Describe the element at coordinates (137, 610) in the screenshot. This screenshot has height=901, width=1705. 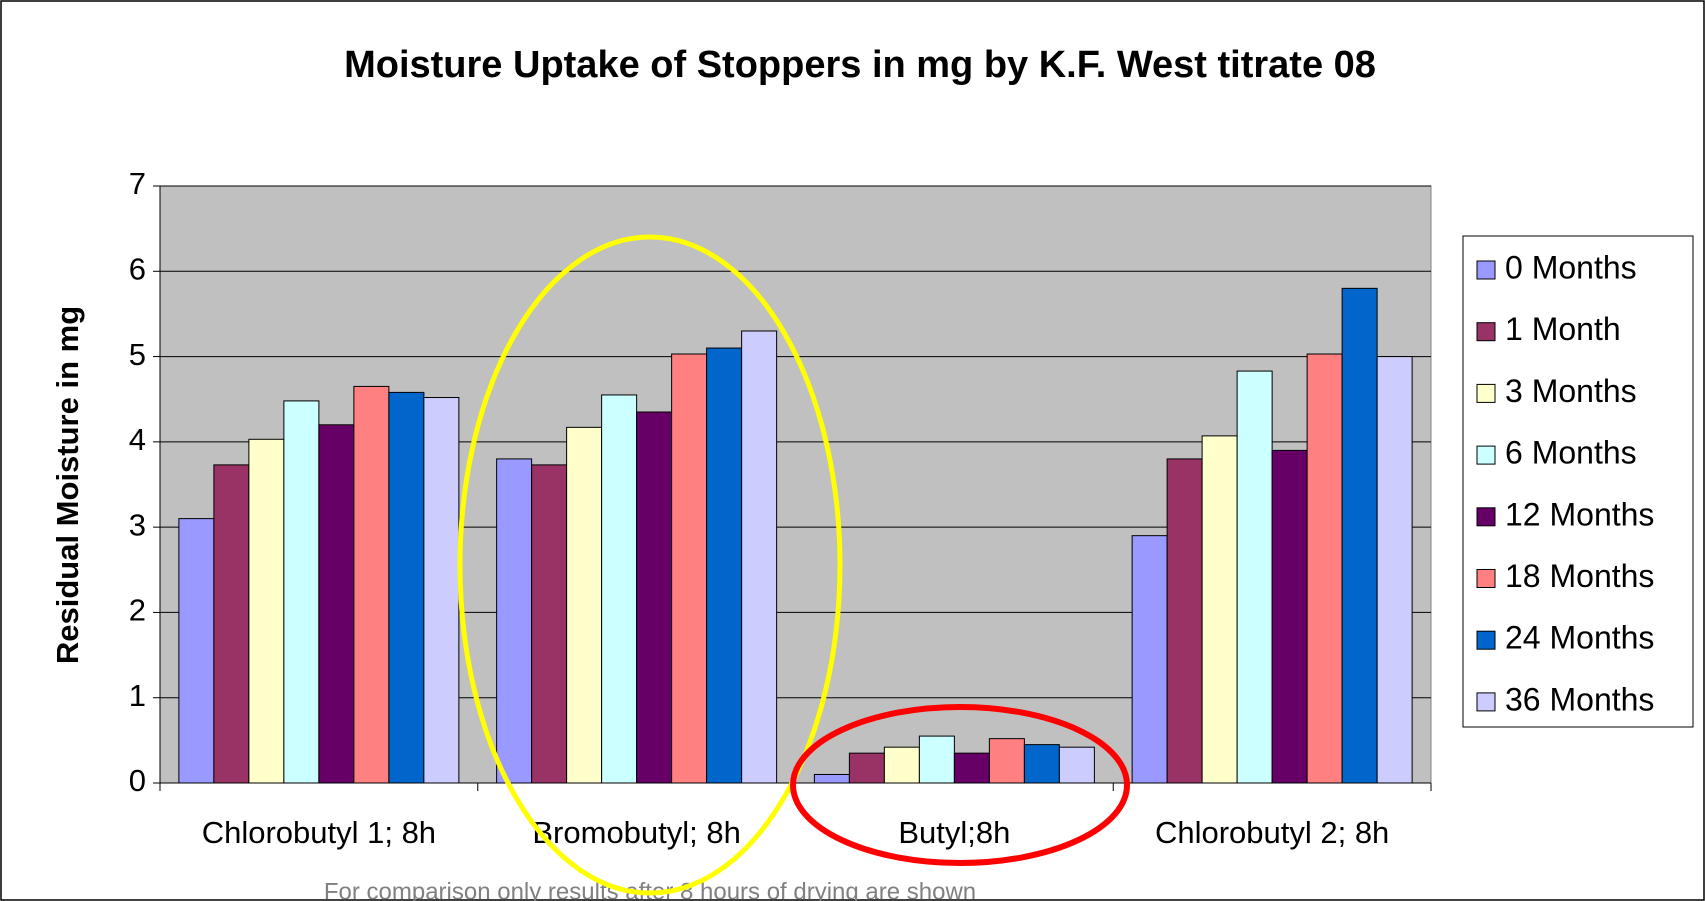
I see `y-tick-label: 2` at that location.